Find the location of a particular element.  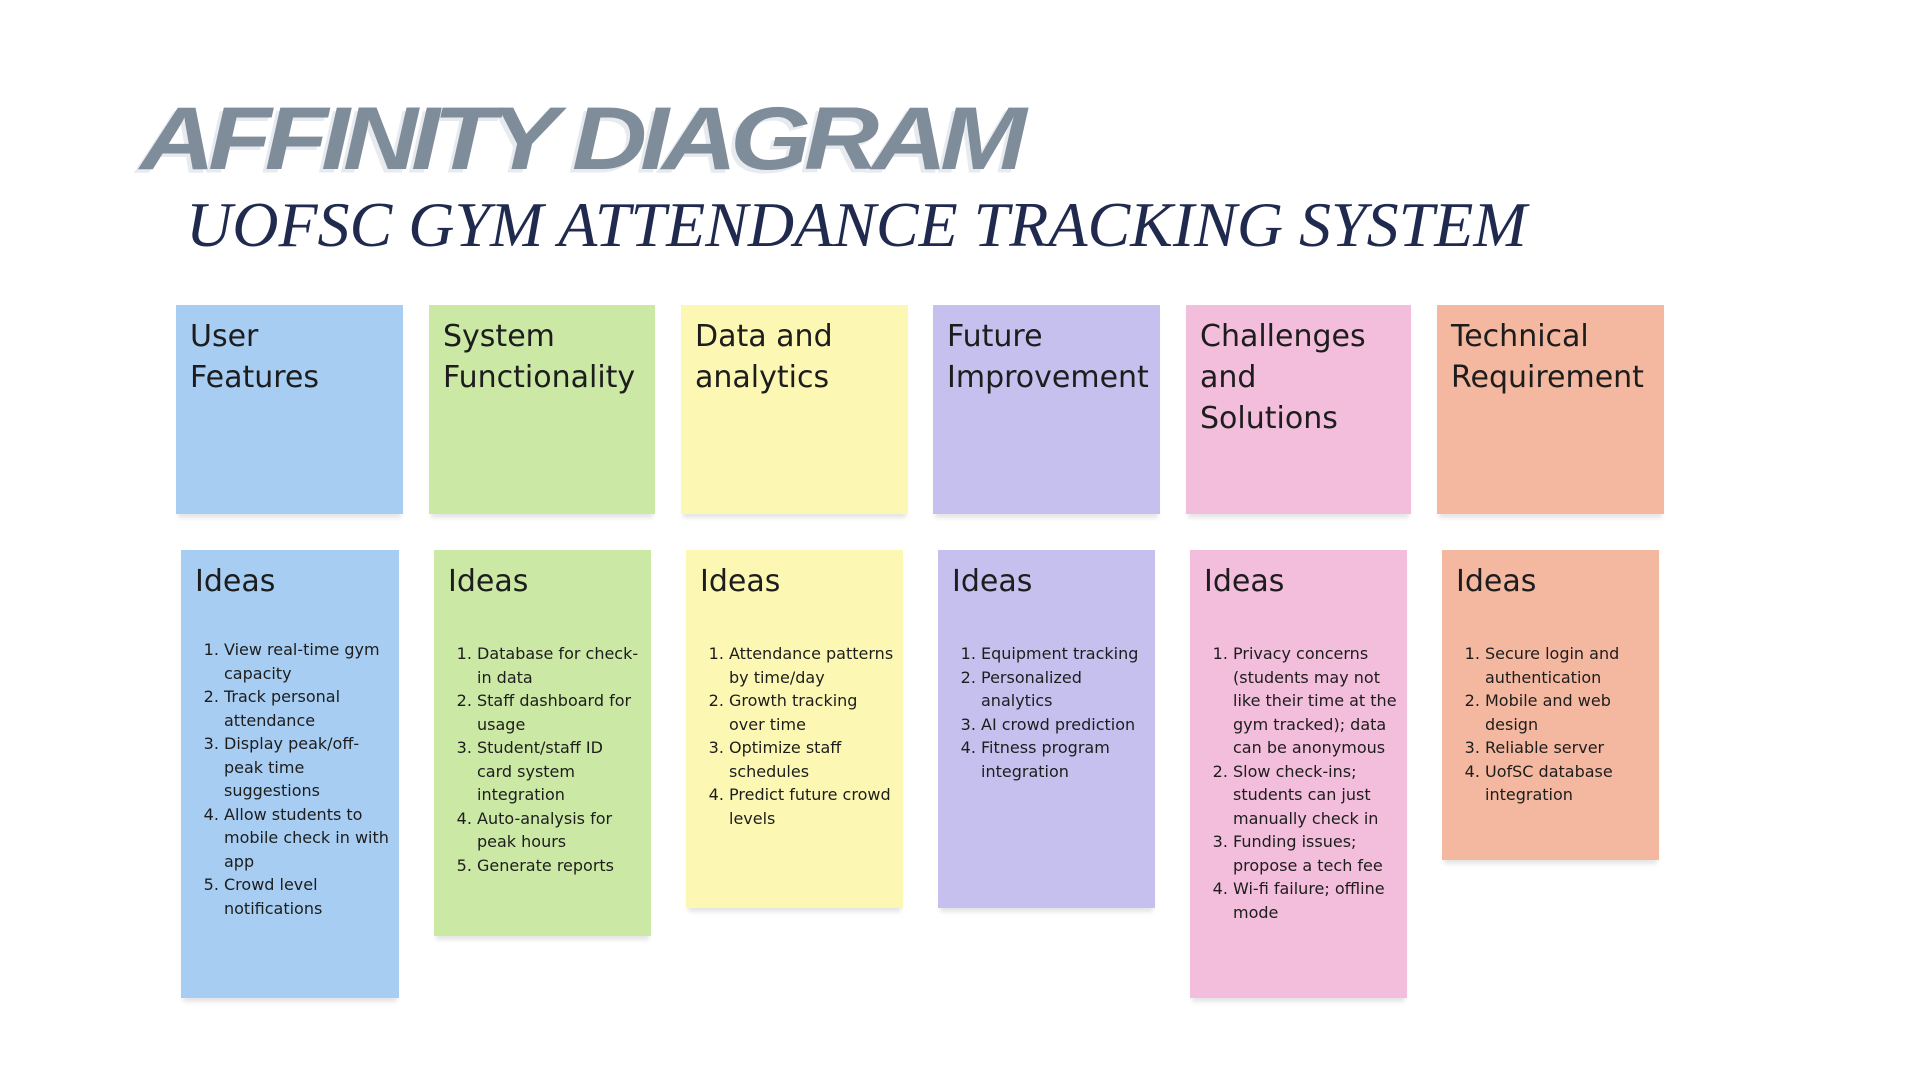

list-item: Mobile and web design is located at coordinates (1568, 712).